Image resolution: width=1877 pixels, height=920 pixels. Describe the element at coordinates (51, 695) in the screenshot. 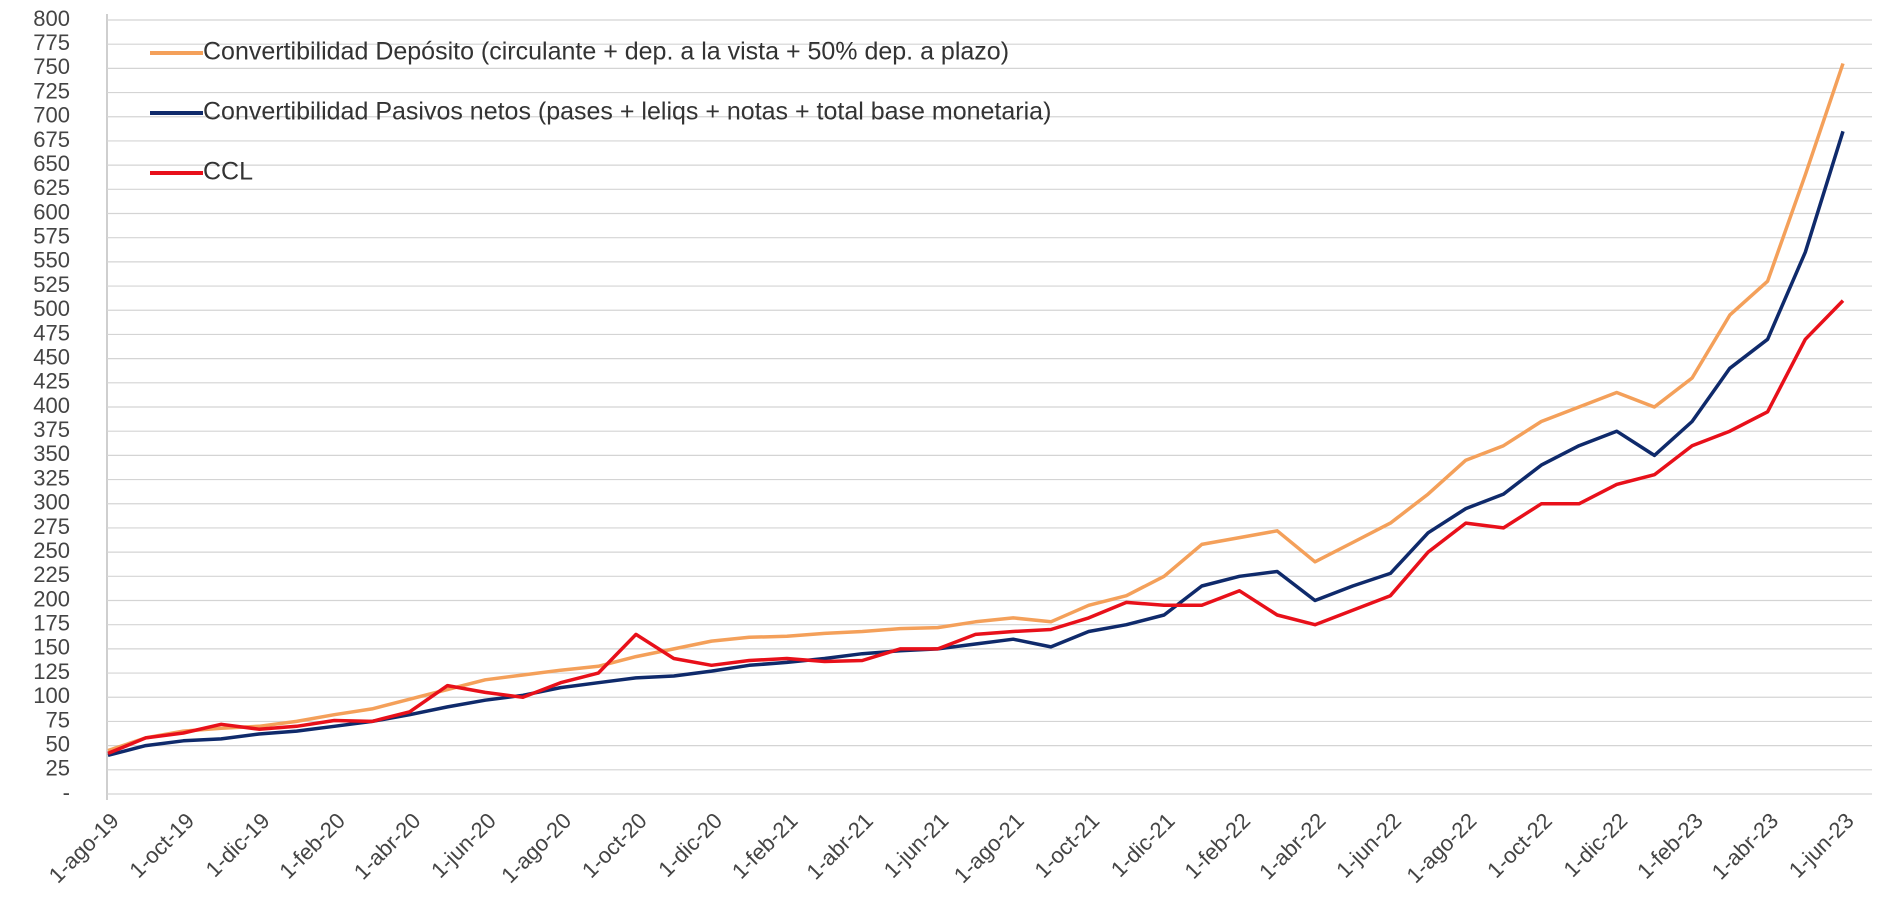

I see `y-tick-label: 100` at that location.